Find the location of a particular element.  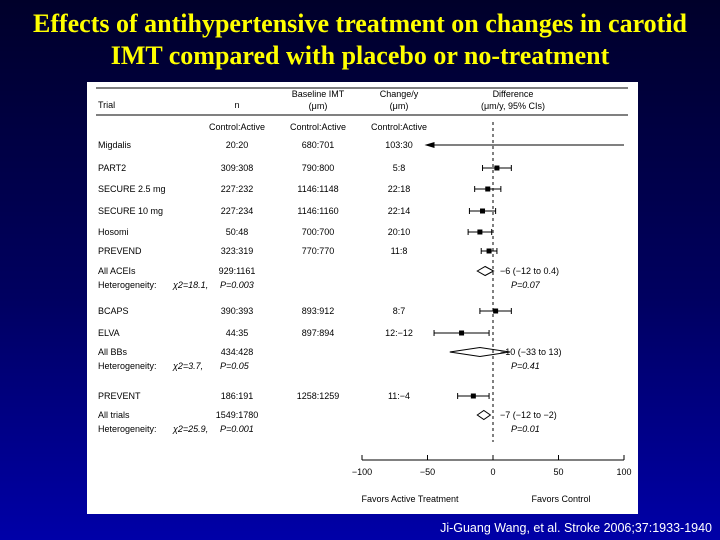

x-tick-label: 50 is located at coordinates (558, 472).